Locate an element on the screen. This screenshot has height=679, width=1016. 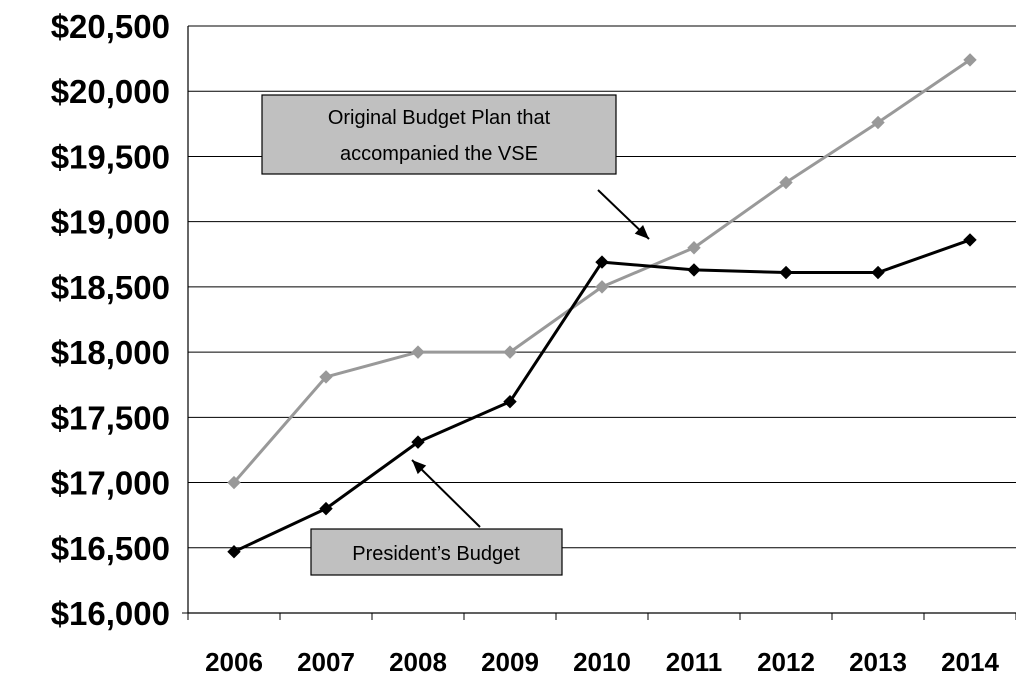
y-tick-label: $17,000 is located at coordinates (110, 483).